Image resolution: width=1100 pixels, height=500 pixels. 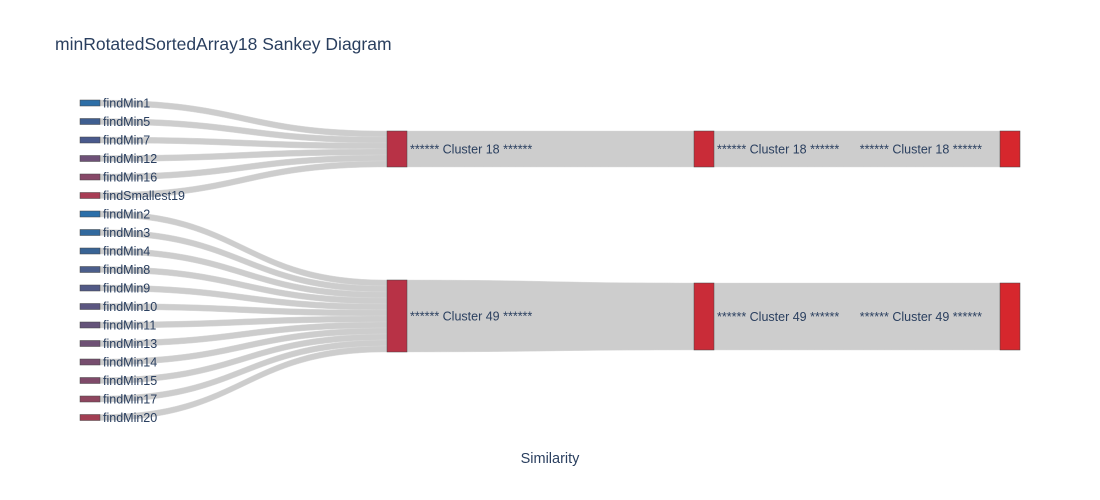 What do you see at coordinates (129, 326) in the screenshot?
I see `sankey-node-label-findMin11: findMin11` at bounding box center [129, 326].